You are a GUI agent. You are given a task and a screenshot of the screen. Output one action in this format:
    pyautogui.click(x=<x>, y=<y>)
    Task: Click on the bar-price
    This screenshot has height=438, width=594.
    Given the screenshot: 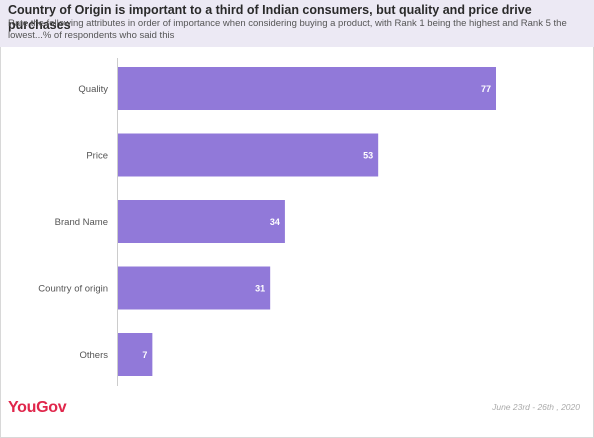 What is the action you would take?
    pyautogui.click(x=248, y=155)
    